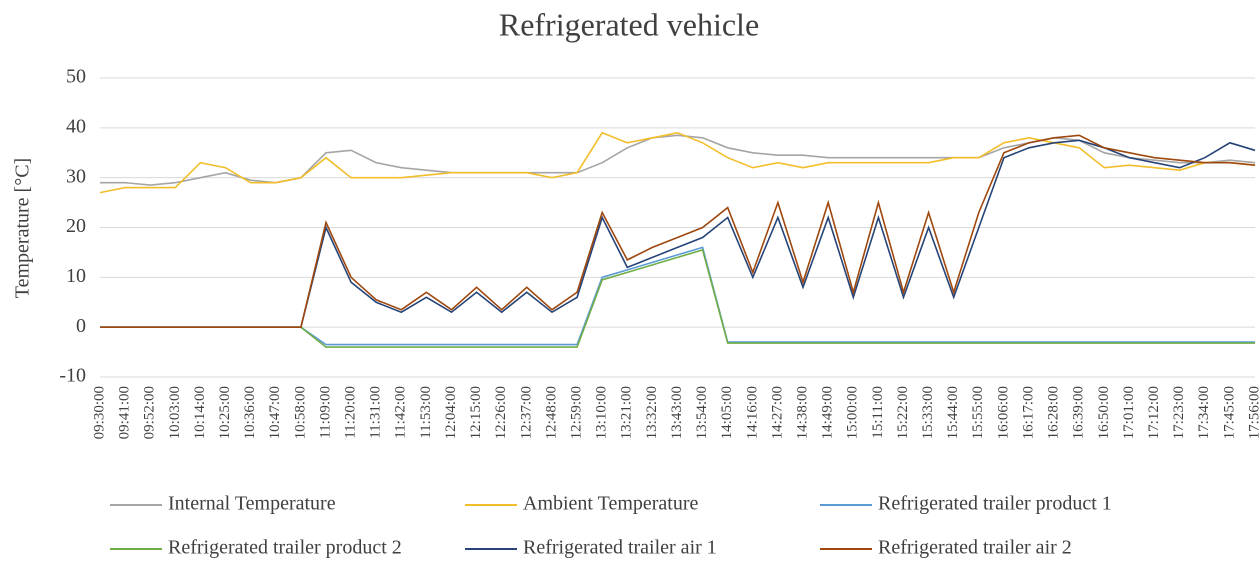  I want to click on x-tick-label: 13:54:00, so click(702, 412).